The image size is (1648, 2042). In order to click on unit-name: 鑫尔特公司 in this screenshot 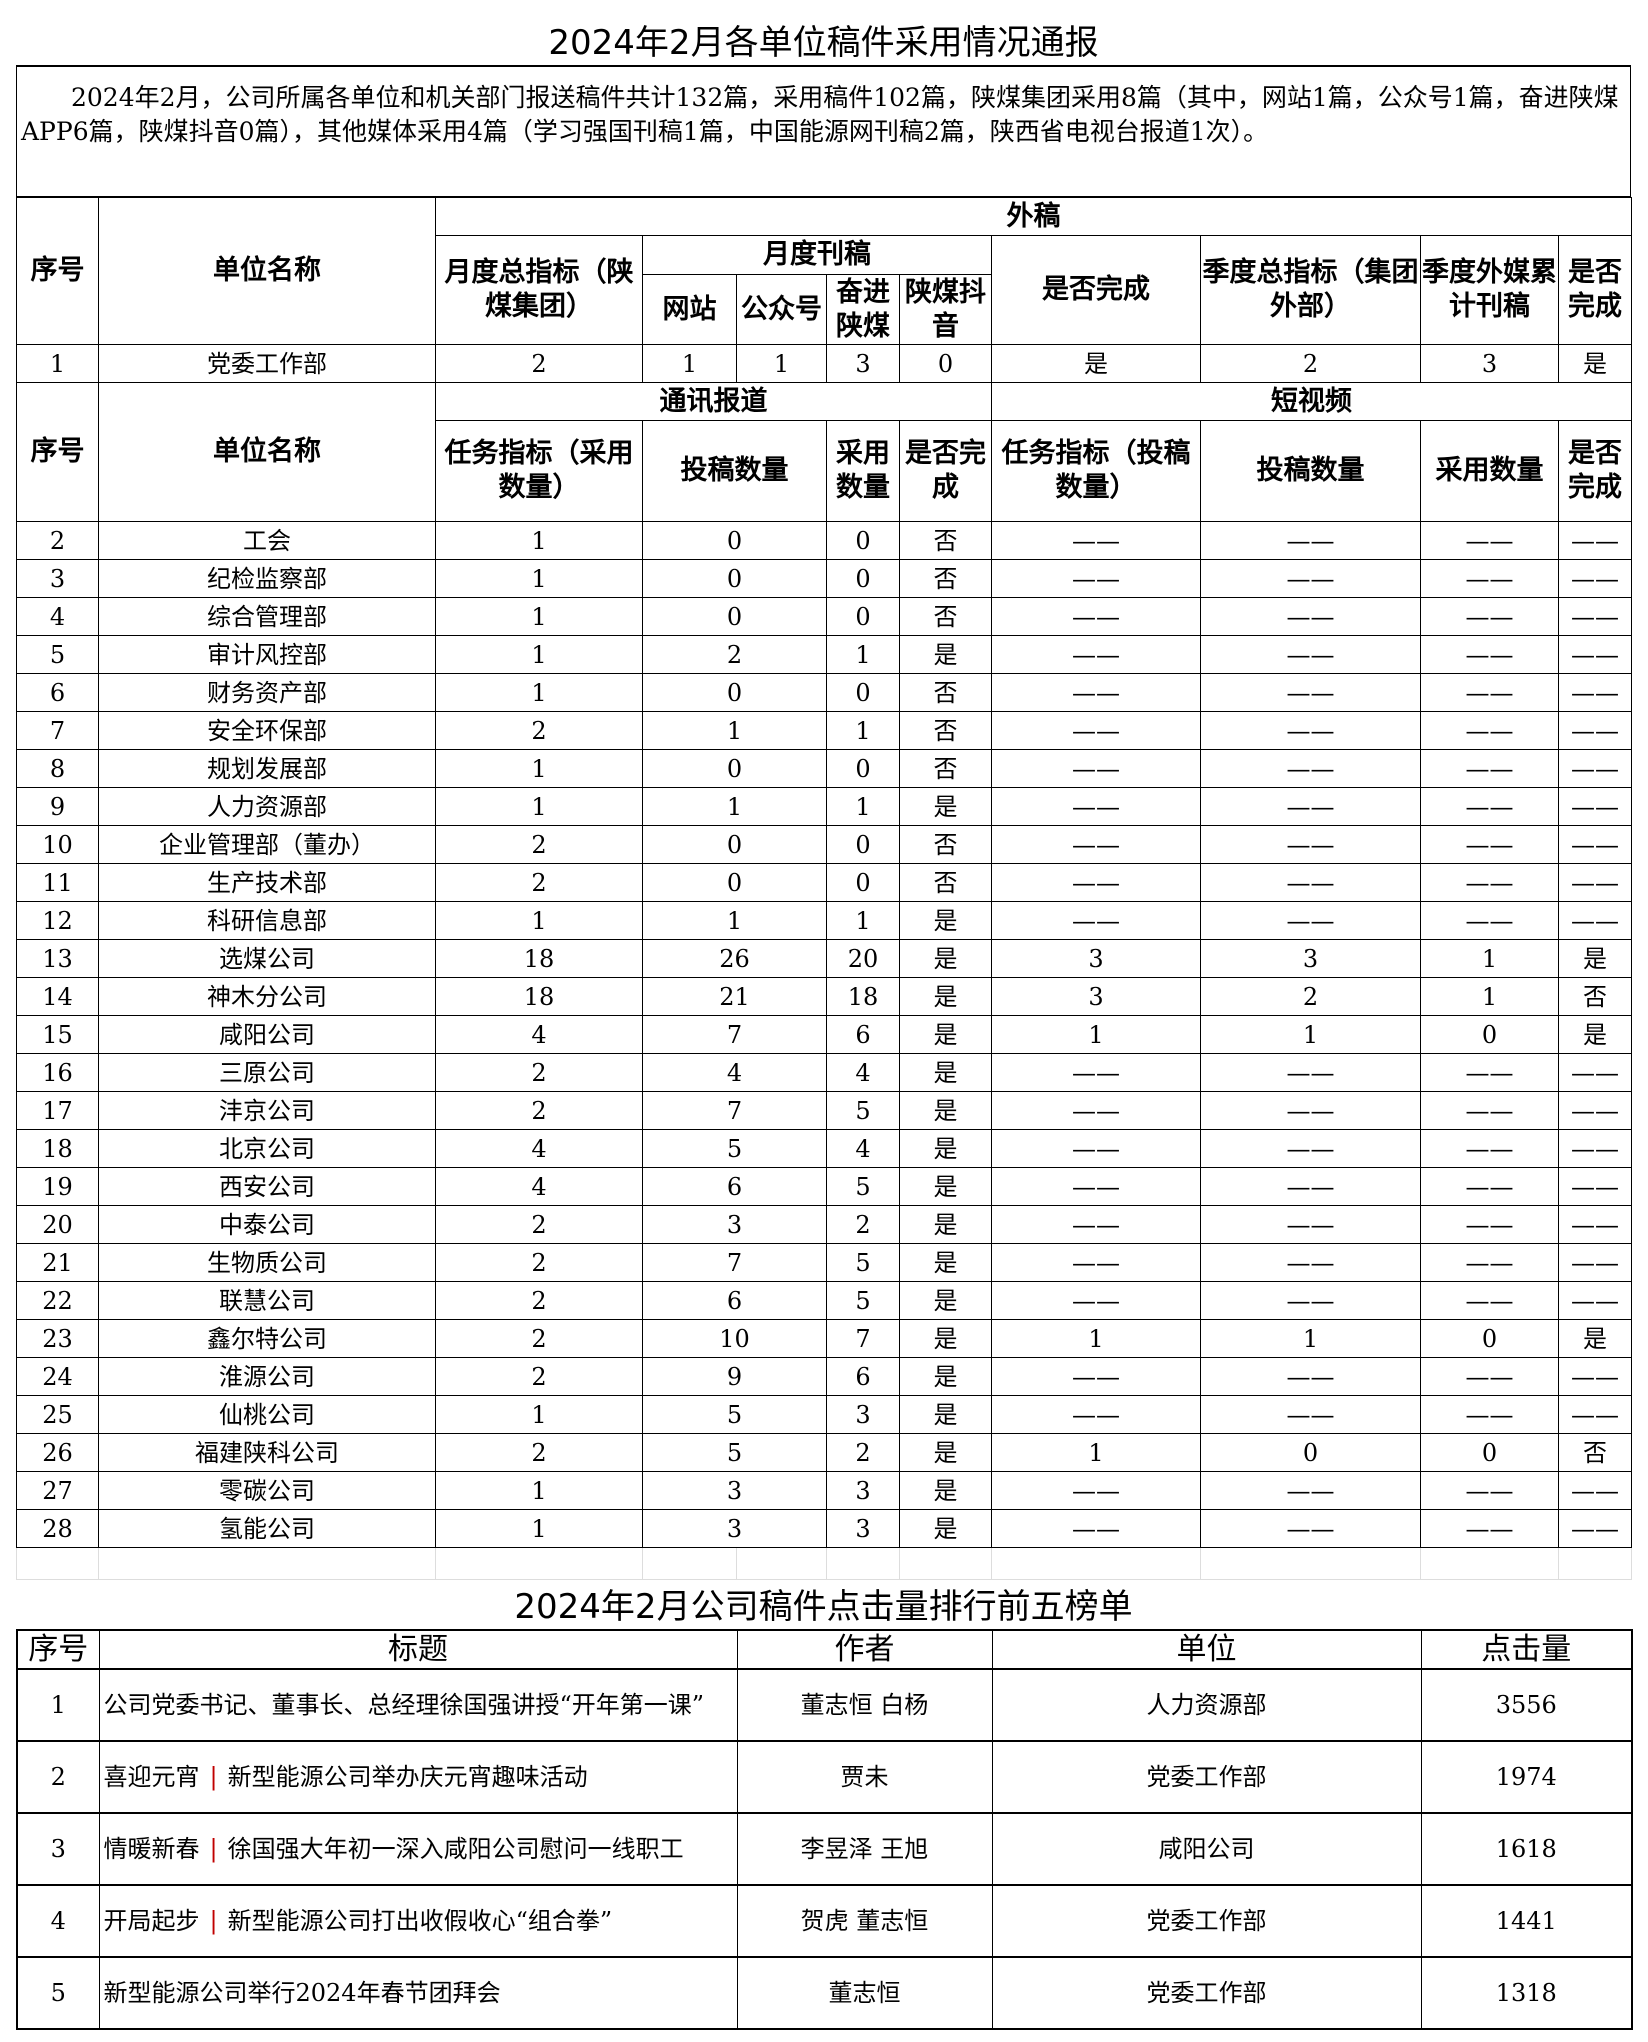, I will do `click(267, 1338)`.